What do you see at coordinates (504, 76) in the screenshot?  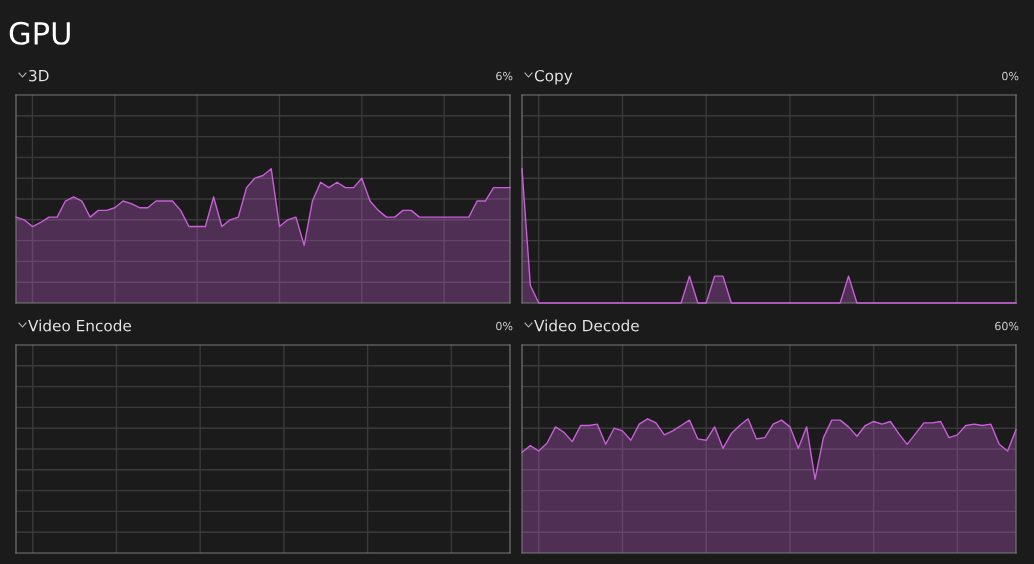 I see `text: 6%` at bounding box center [504, 76].